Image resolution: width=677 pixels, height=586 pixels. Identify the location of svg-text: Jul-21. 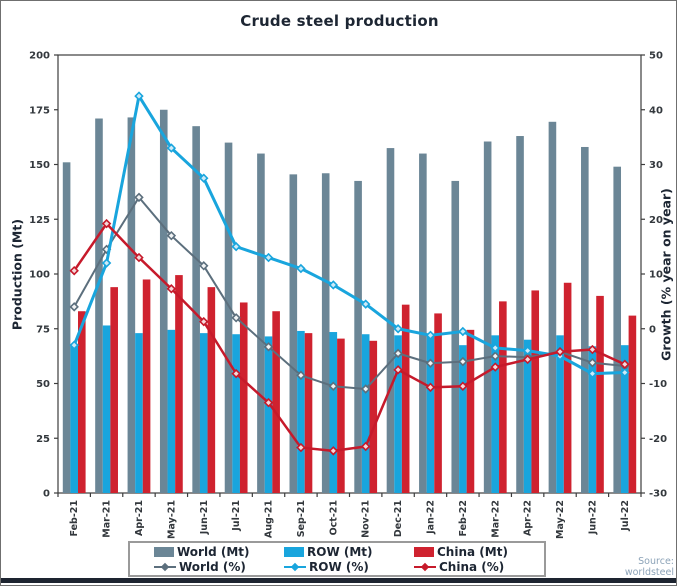
(236, 516).